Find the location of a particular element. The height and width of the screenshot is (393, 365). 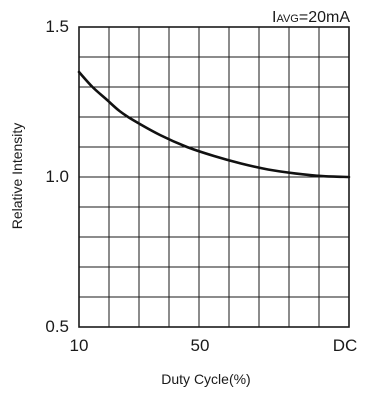

x-axis-label: Duty Cycle(%) is located at coordinates (205, 379).